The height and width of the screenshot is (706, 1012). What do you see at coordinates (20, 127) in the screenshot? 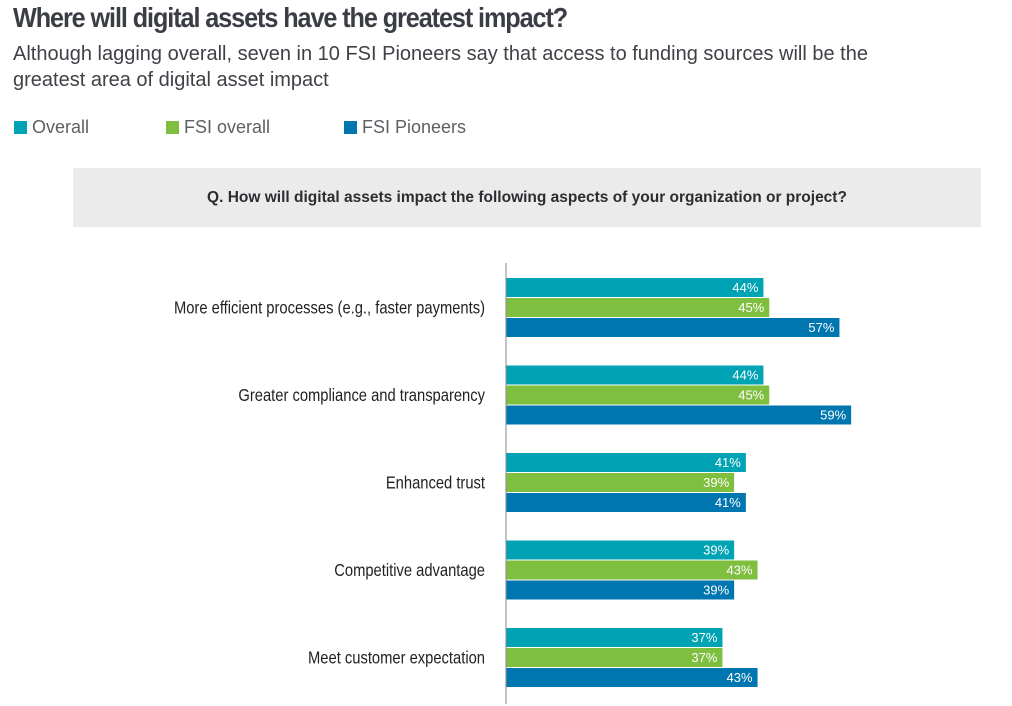
I see `legend-swatch-overall` at bounding box center [20, 127].